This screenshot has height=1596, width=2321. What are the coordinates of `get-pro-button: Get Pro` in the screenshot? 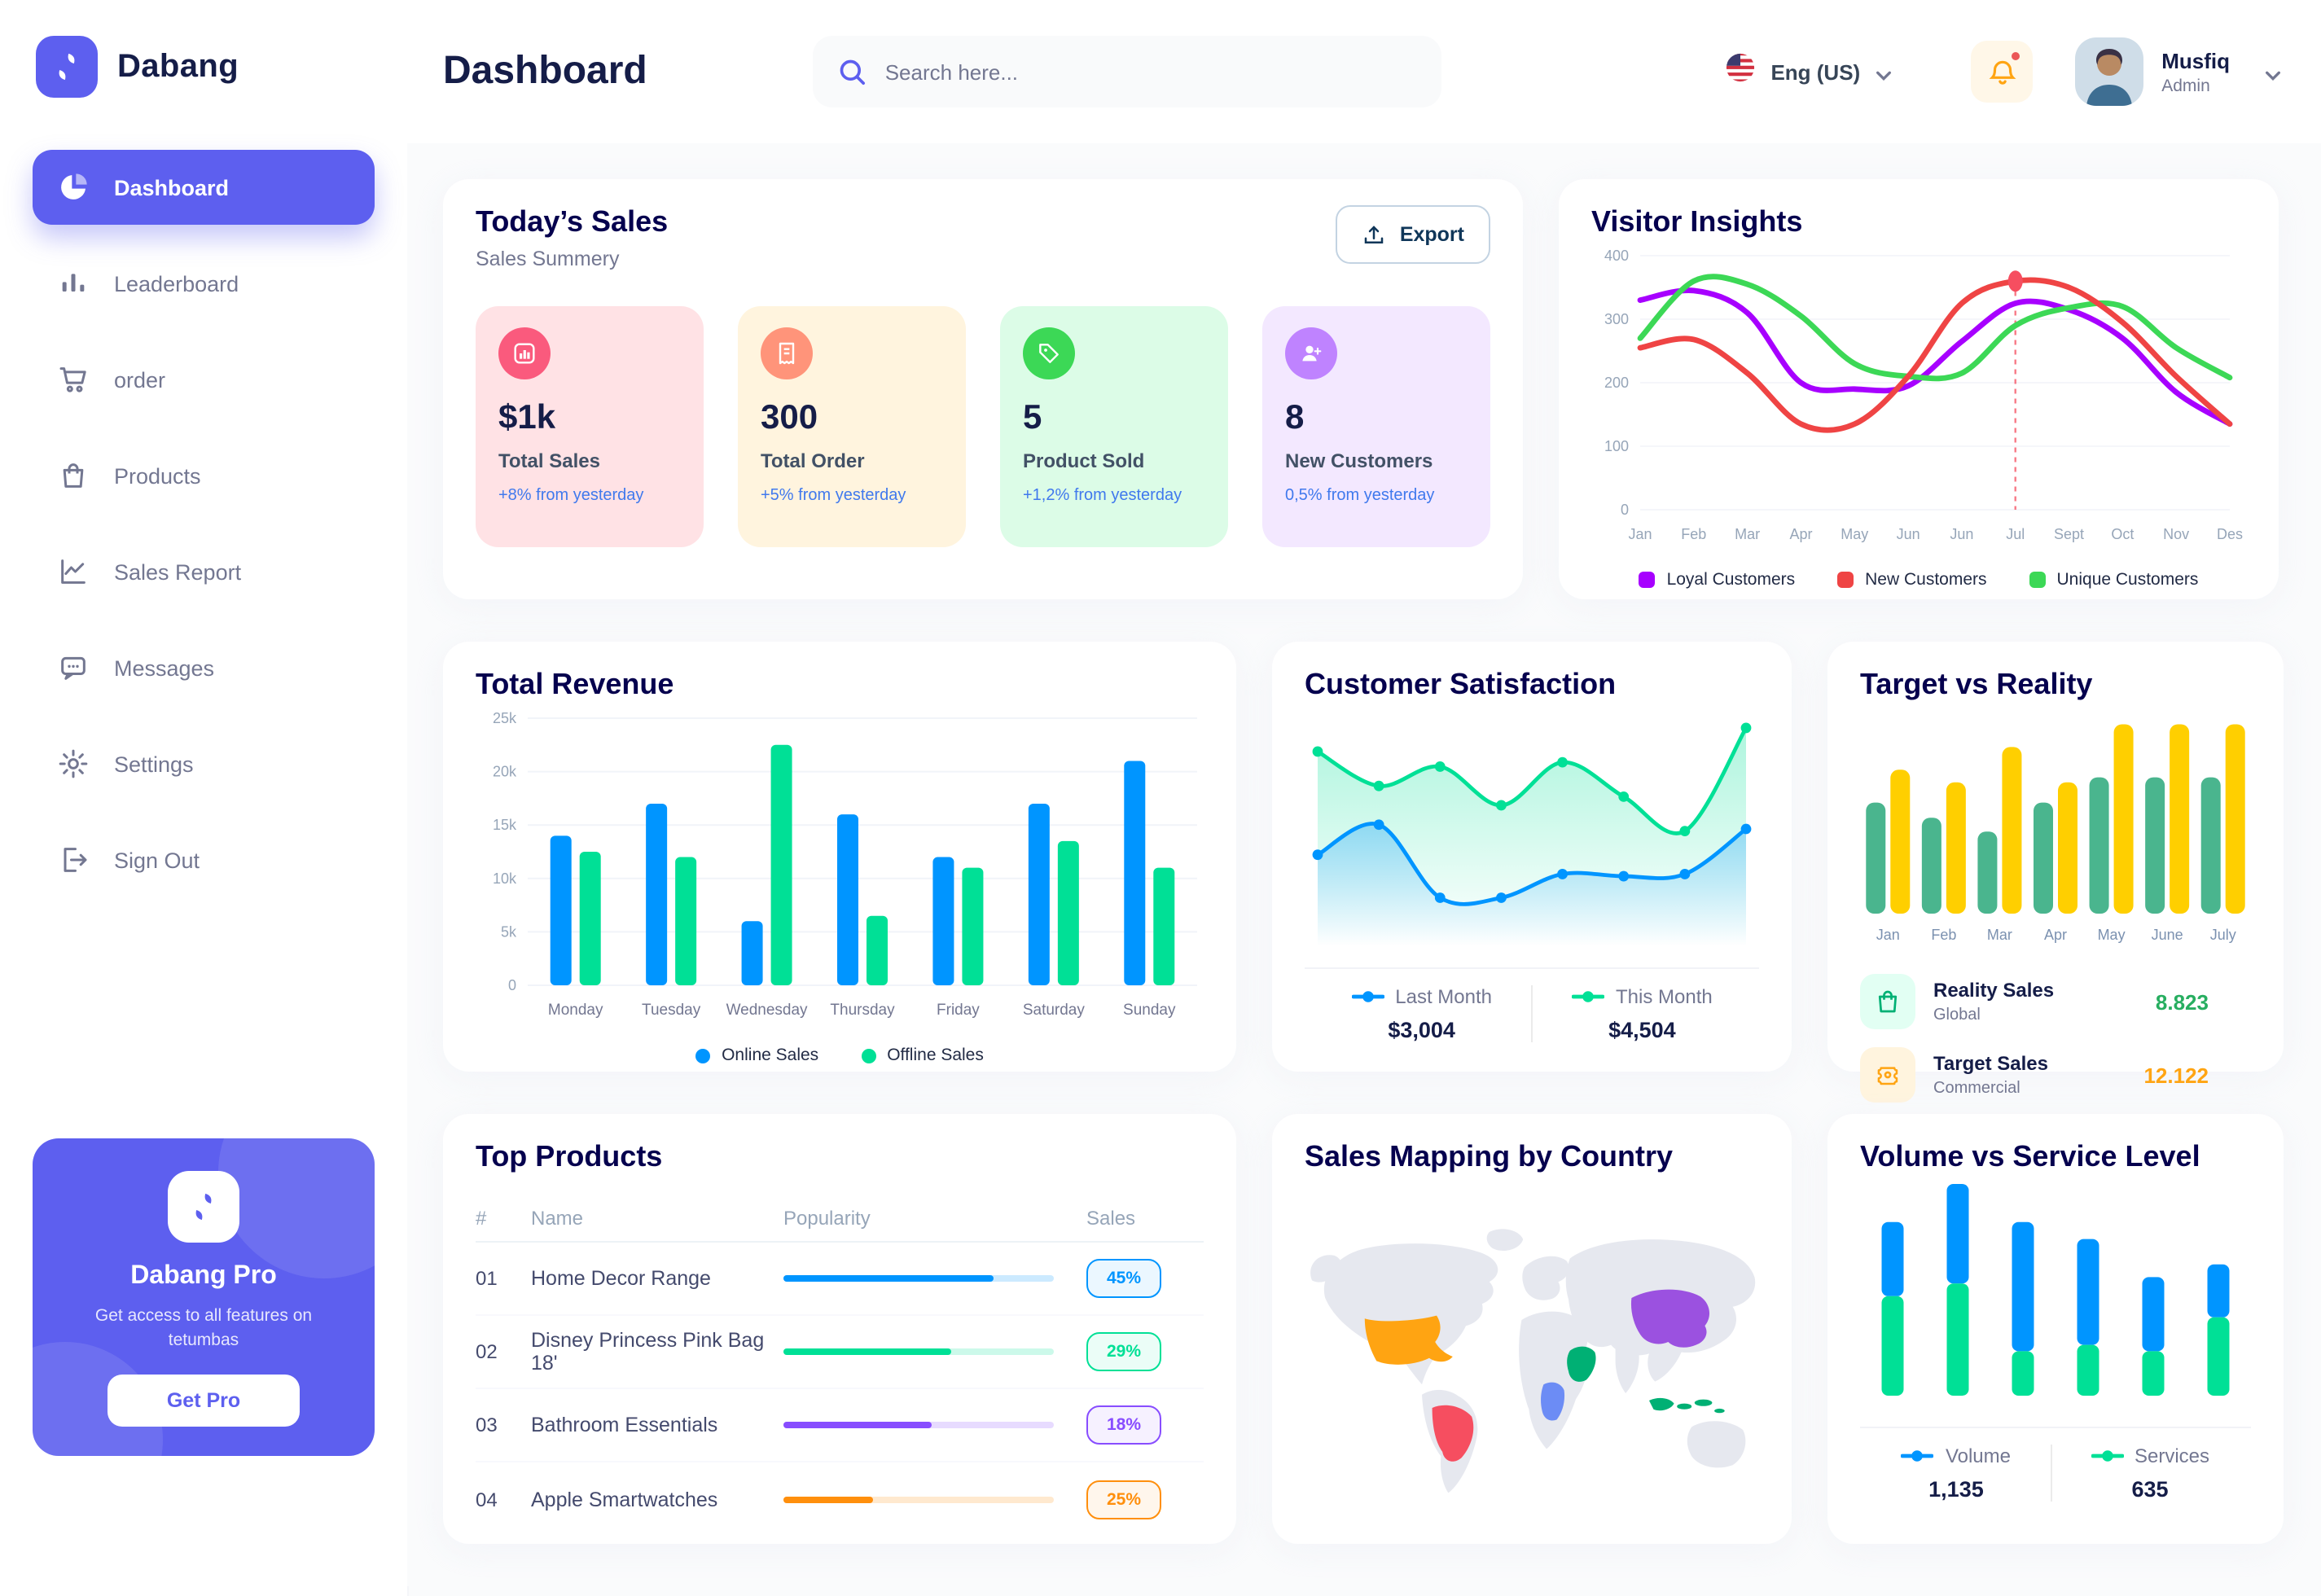 It's located at (203, 1401).